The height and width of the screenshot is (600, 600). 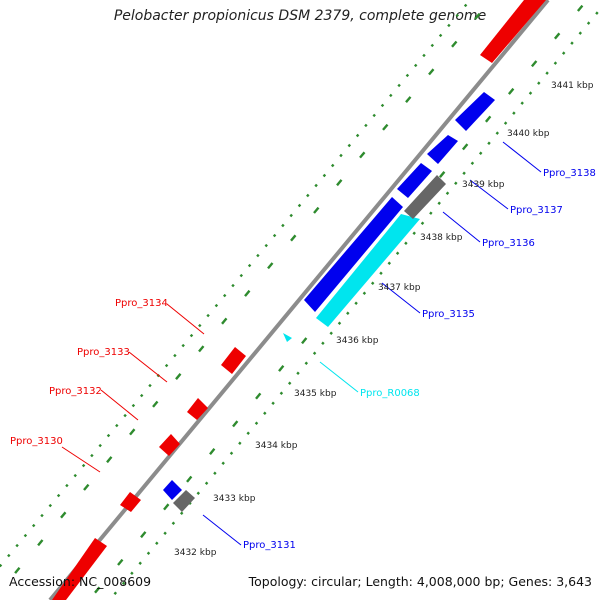 I want to click on gene-label-ppro-3138: Ppro_3138, so click(x=569, y=173).